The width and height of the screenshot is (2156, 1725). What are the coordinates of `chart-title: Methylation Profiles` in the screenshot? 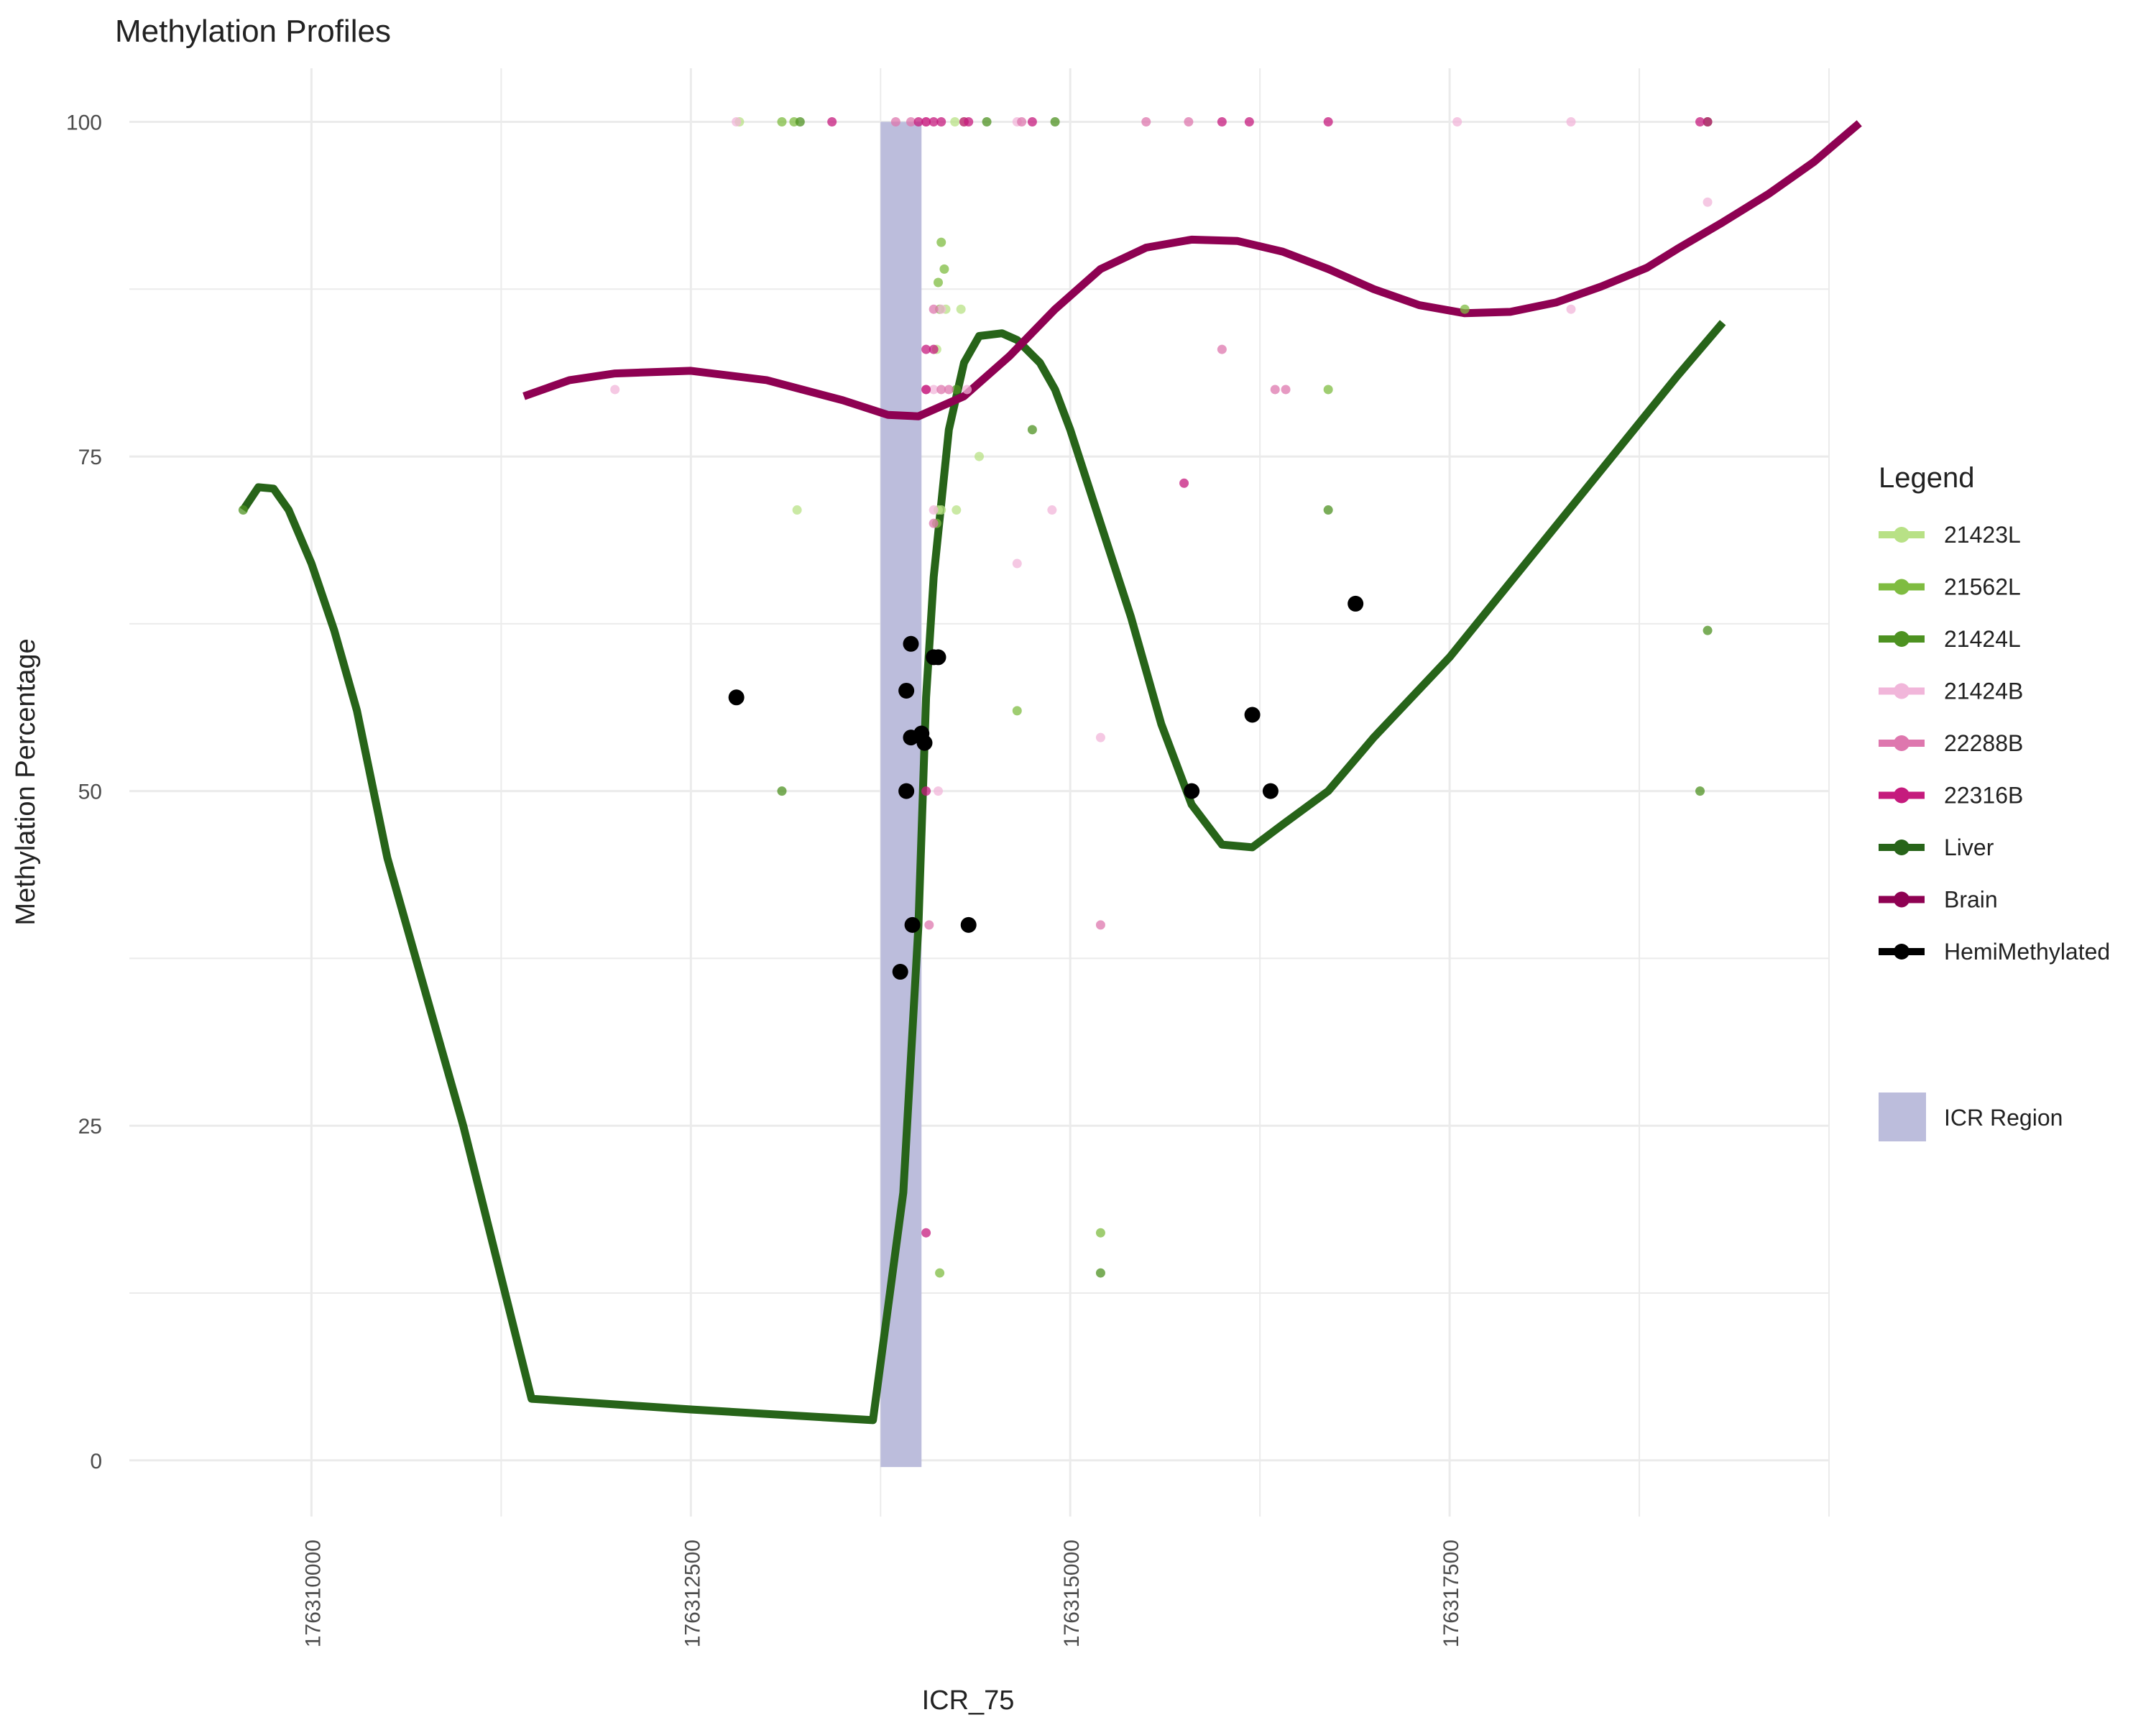 It's located at (253, 31).